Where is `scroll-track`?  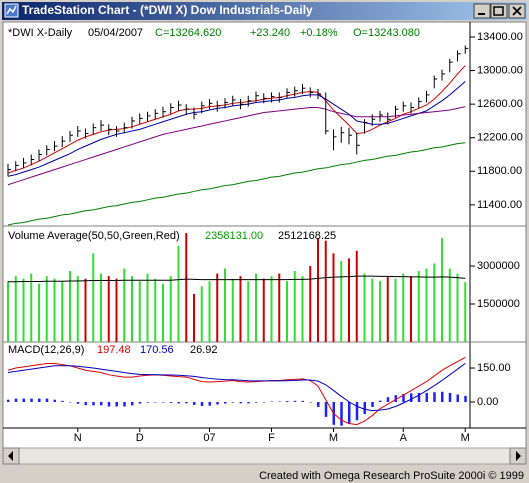 scroll-track is located at coordinates (264, 456).